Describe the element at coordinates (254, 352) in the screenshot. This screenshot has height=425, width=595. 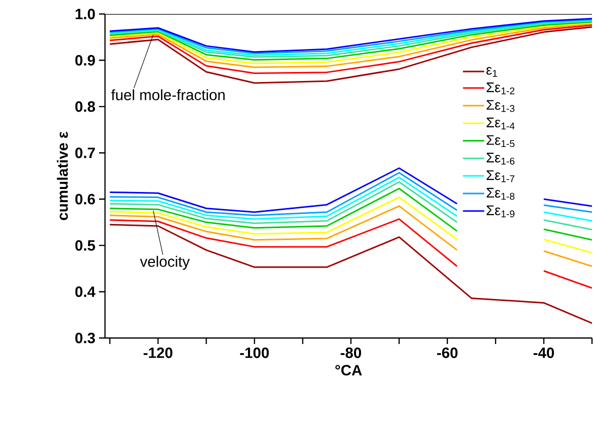
I see `x-tick-label: -100` at that location.